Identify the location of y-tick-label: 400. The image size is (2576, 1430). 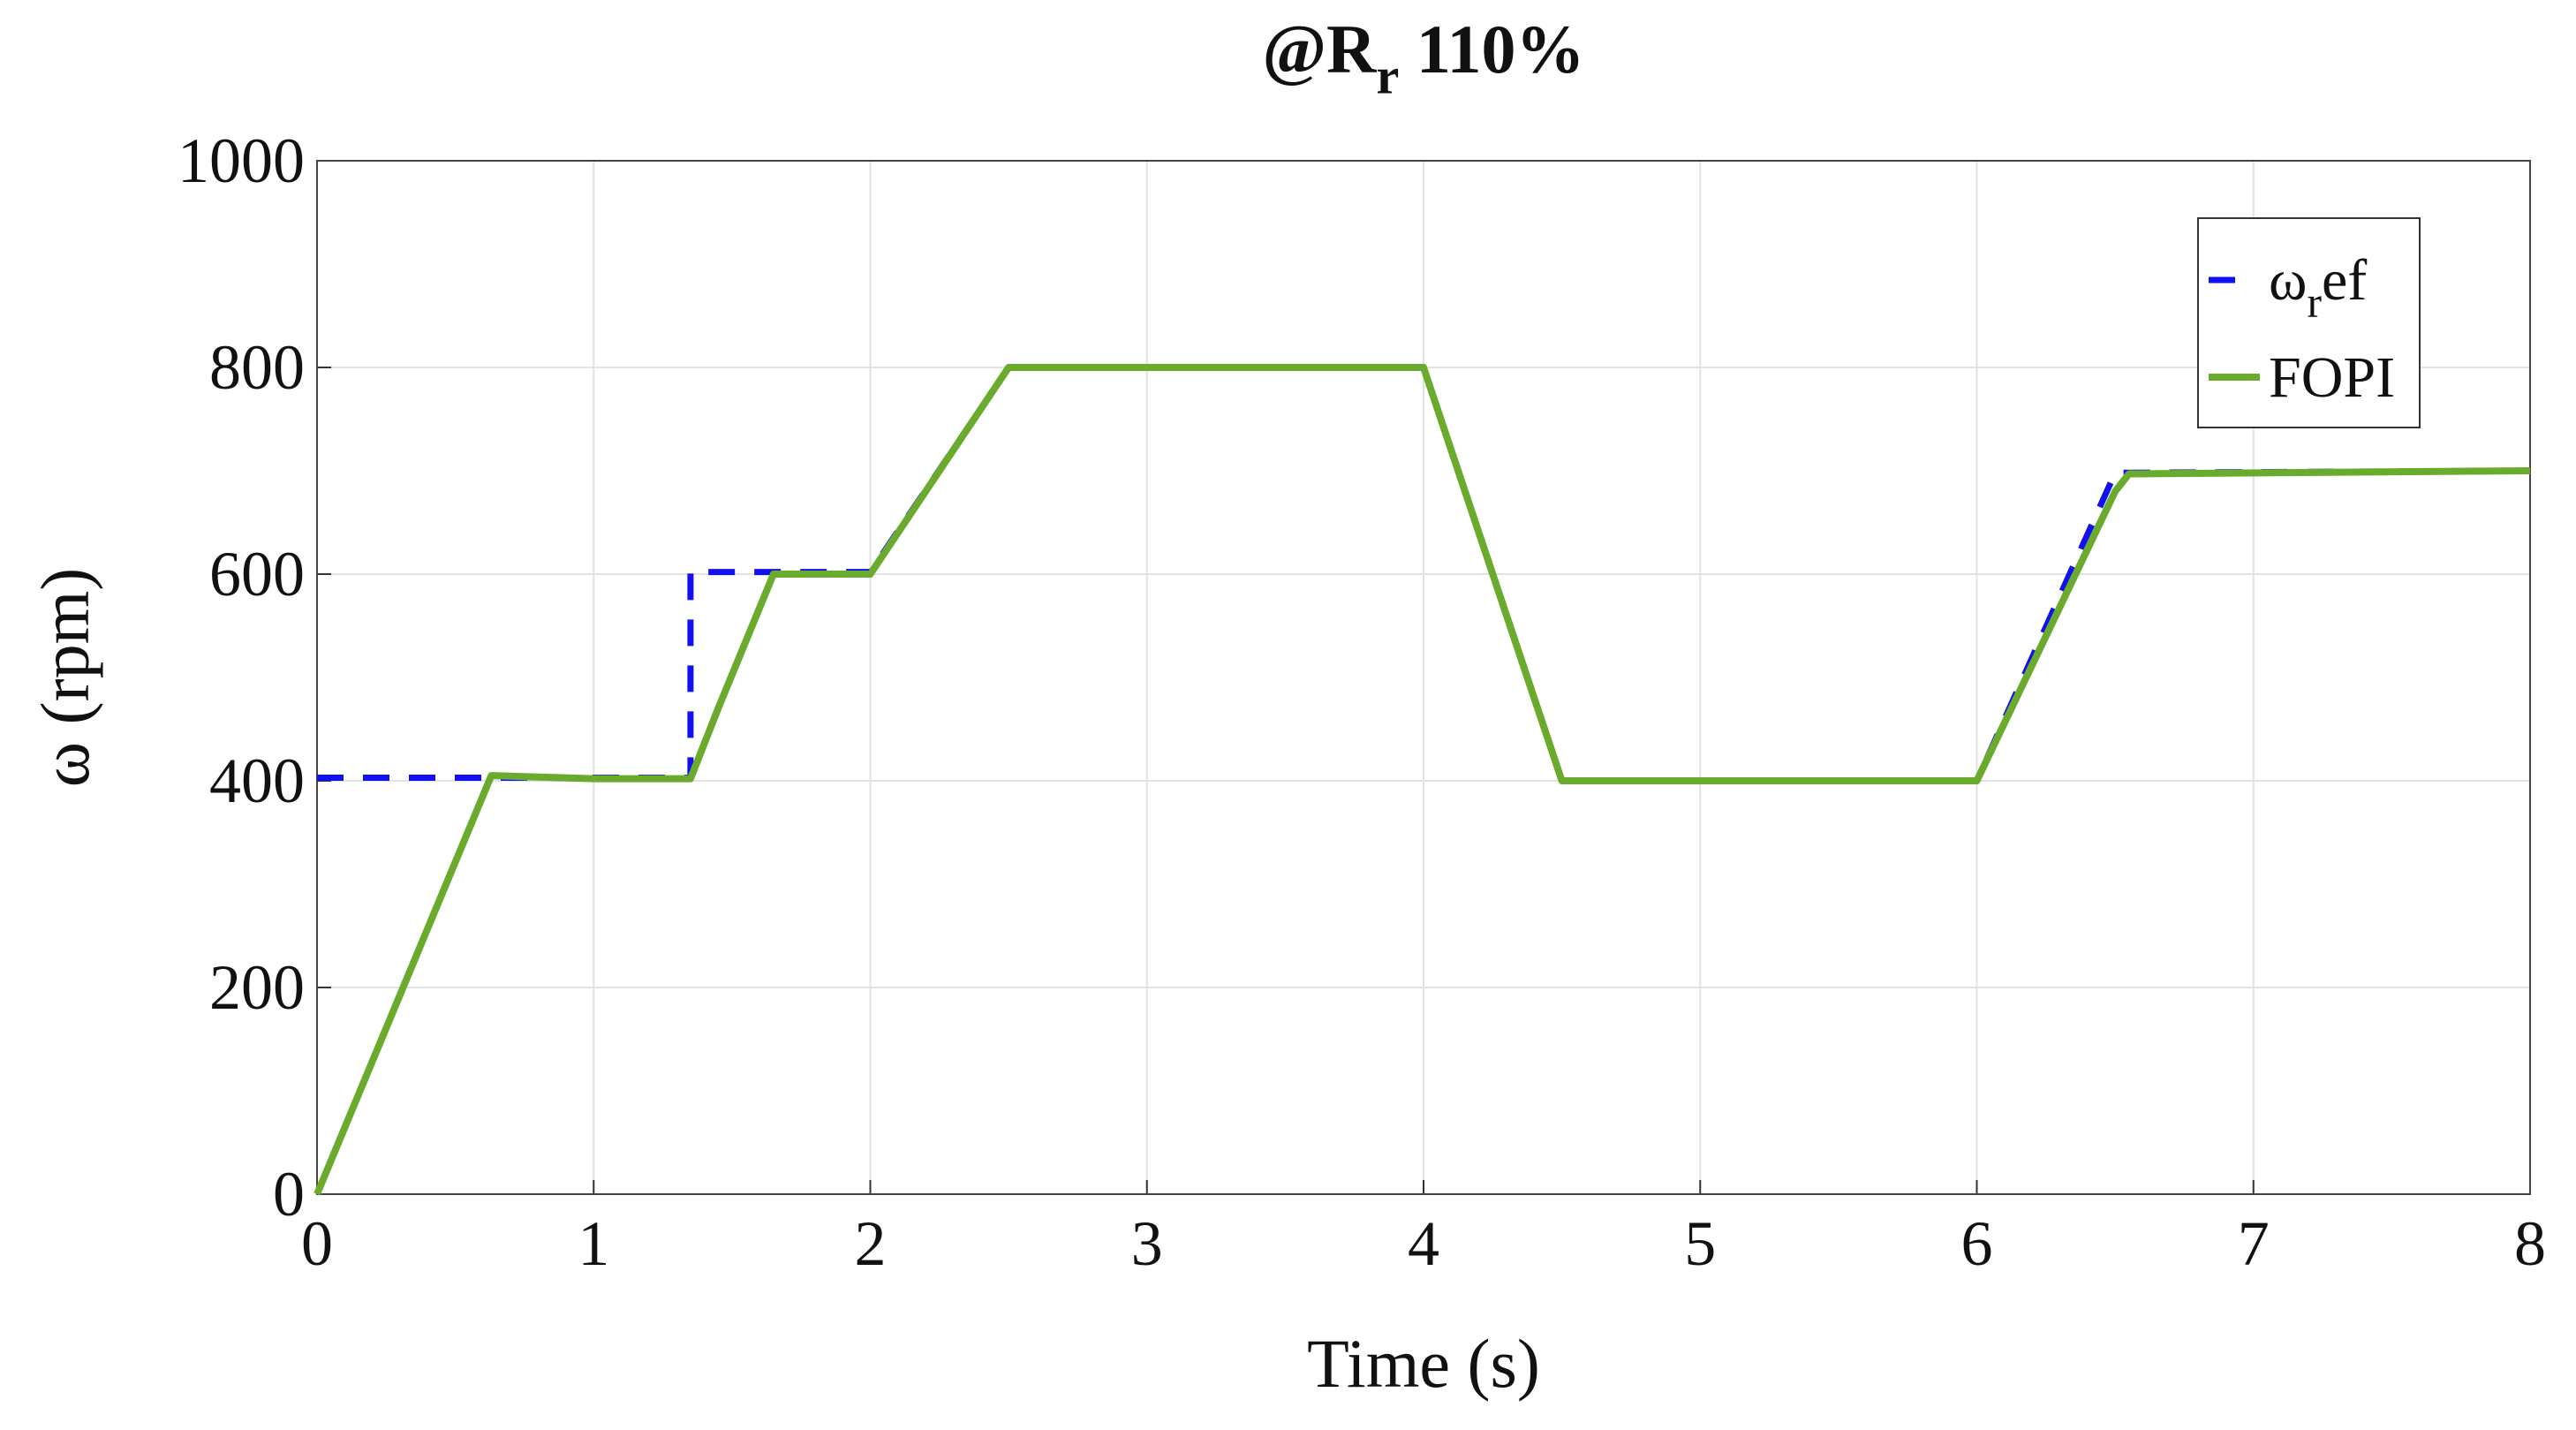
(257, 780).